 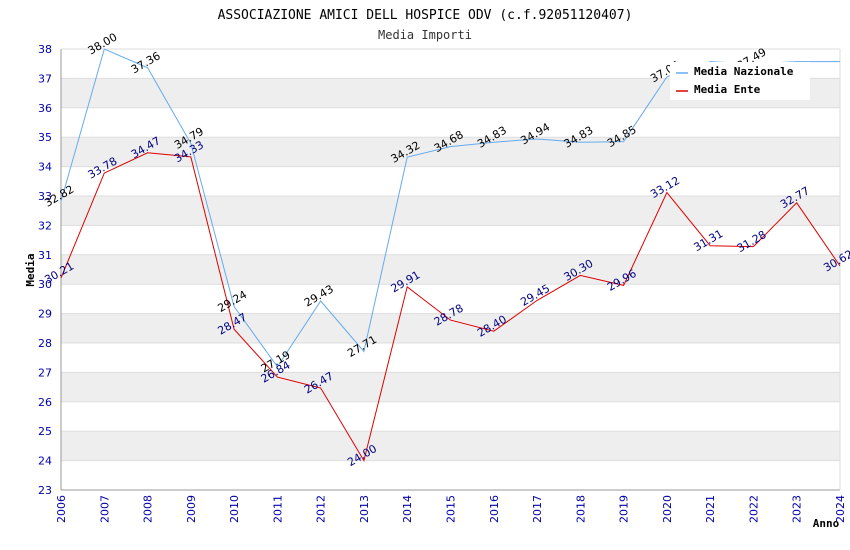 I want to click on y-tick-label: 31, so click(x=45, y=255).